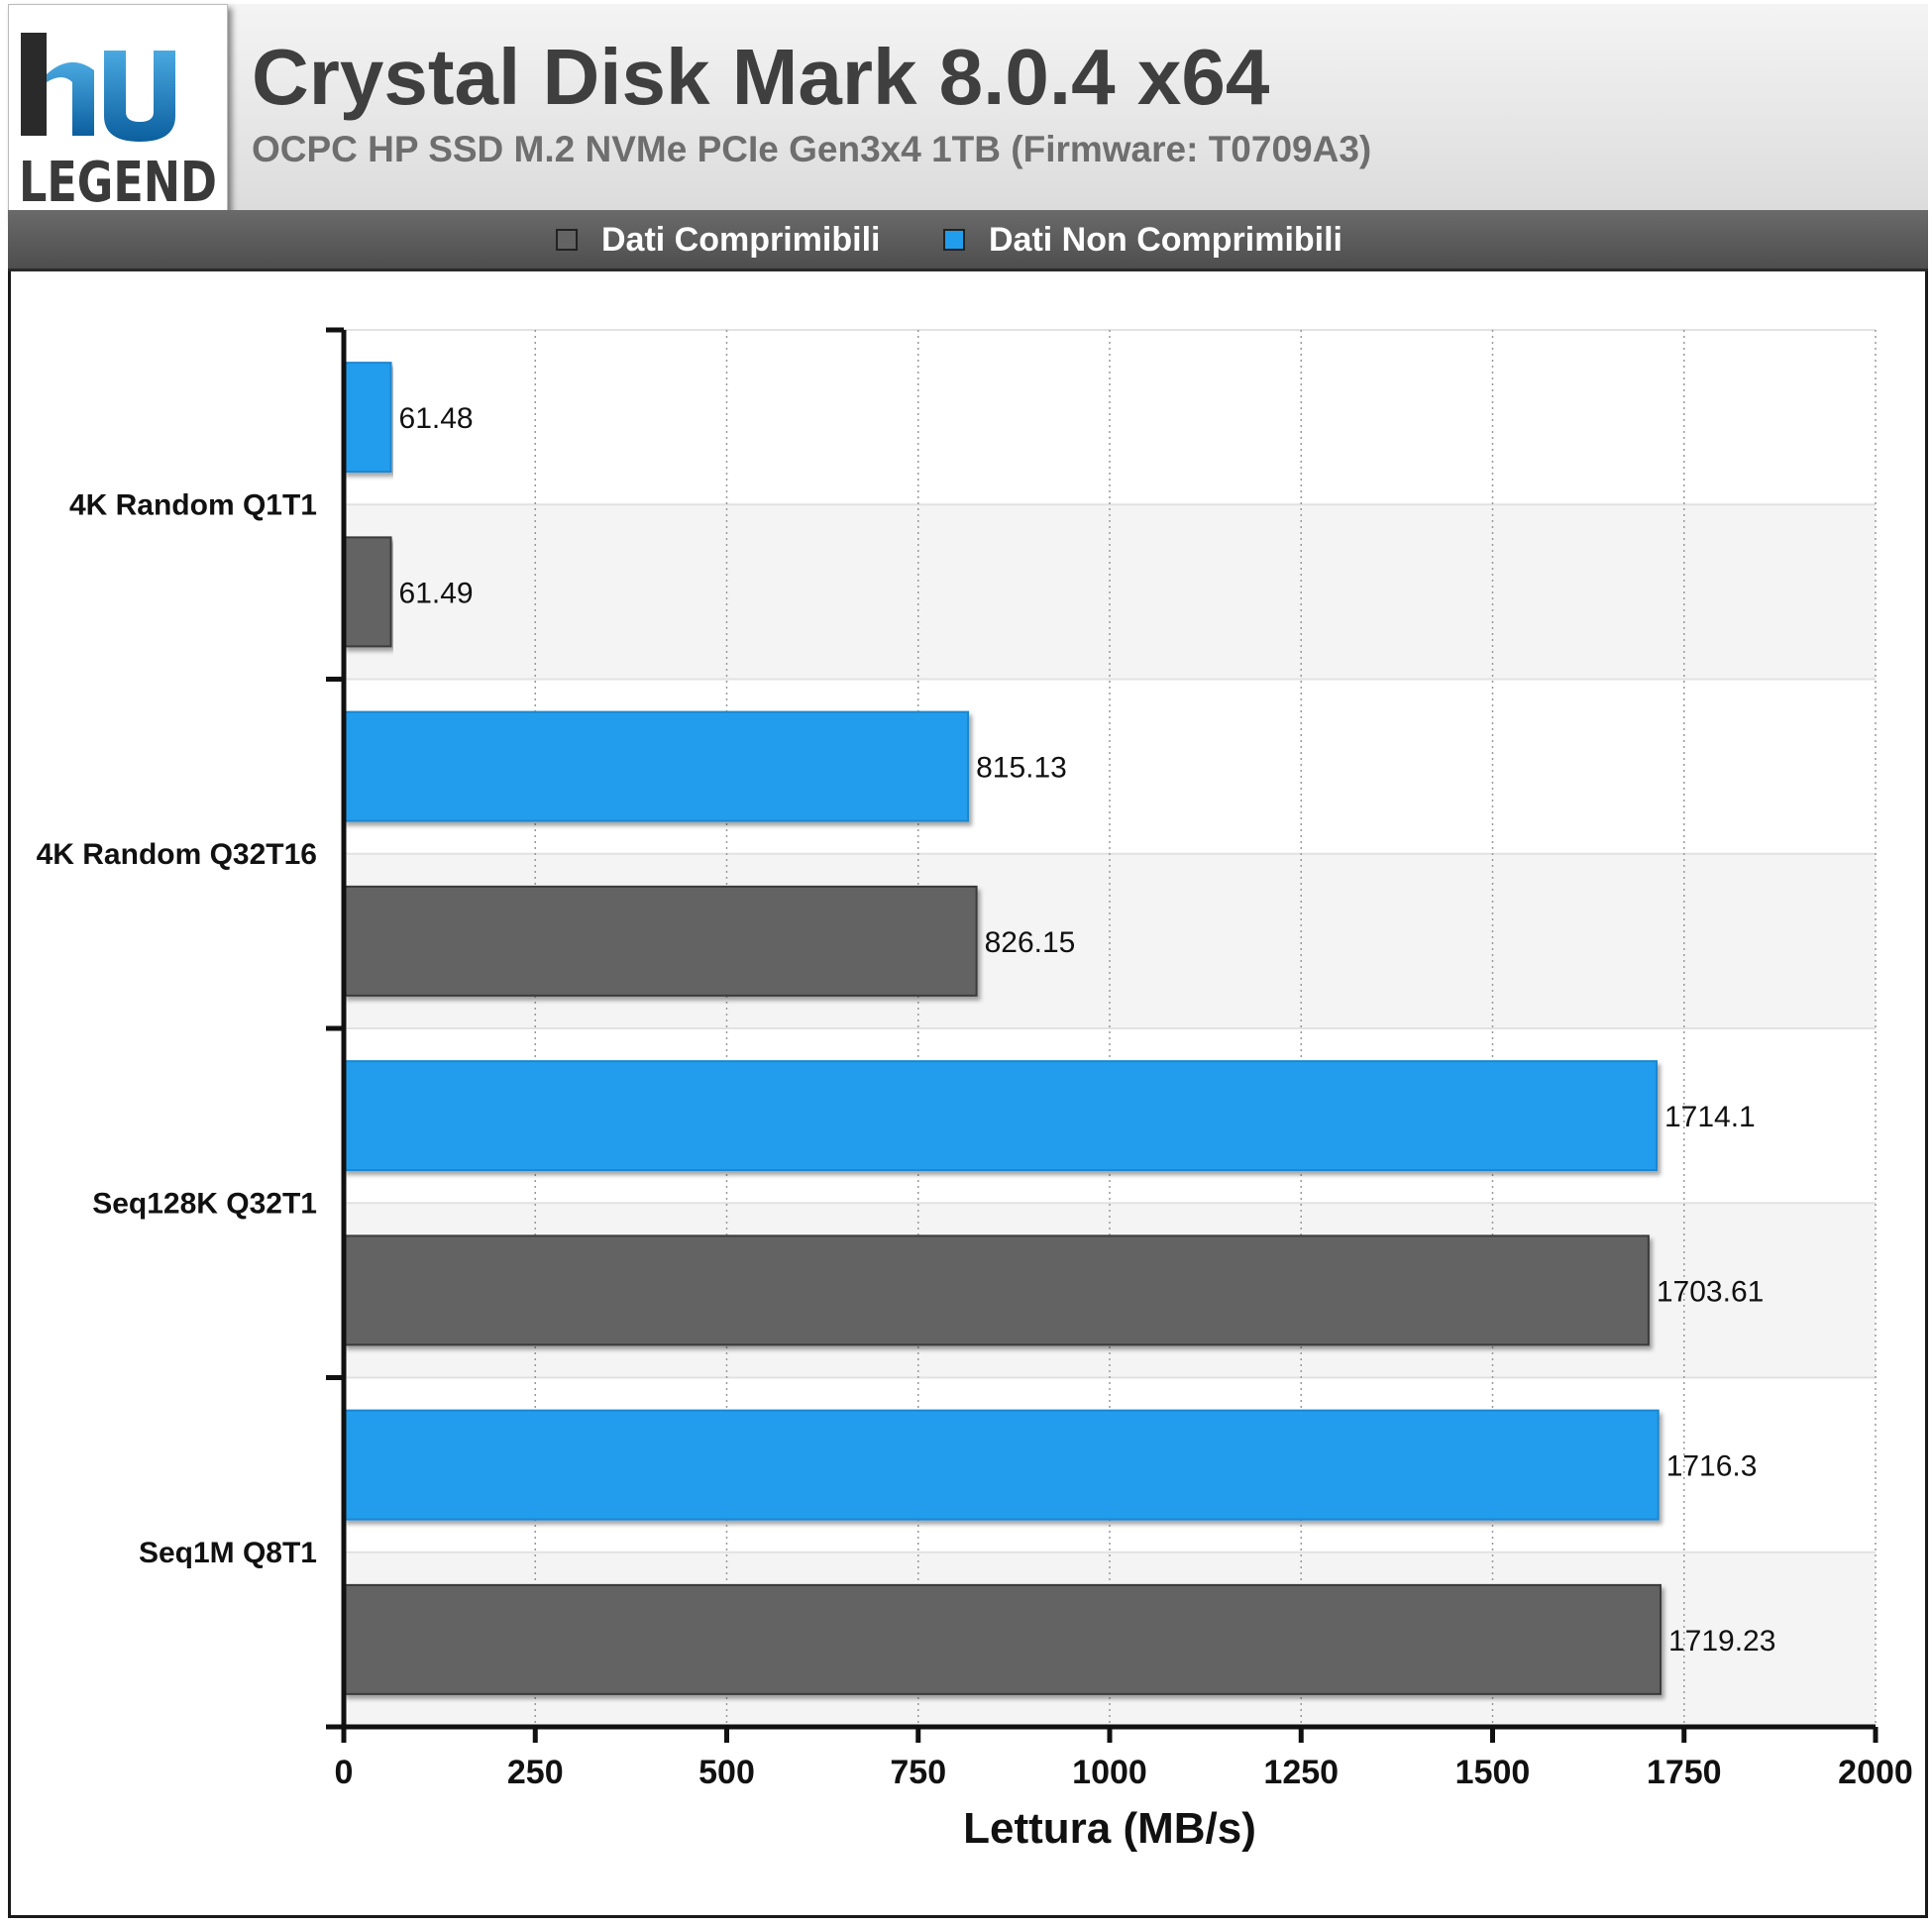 The image size is (1932, 1926). Describe the element at coordinates (1109, 1772) in the screenshot. I see `x-tick-label: 1000` at that location.